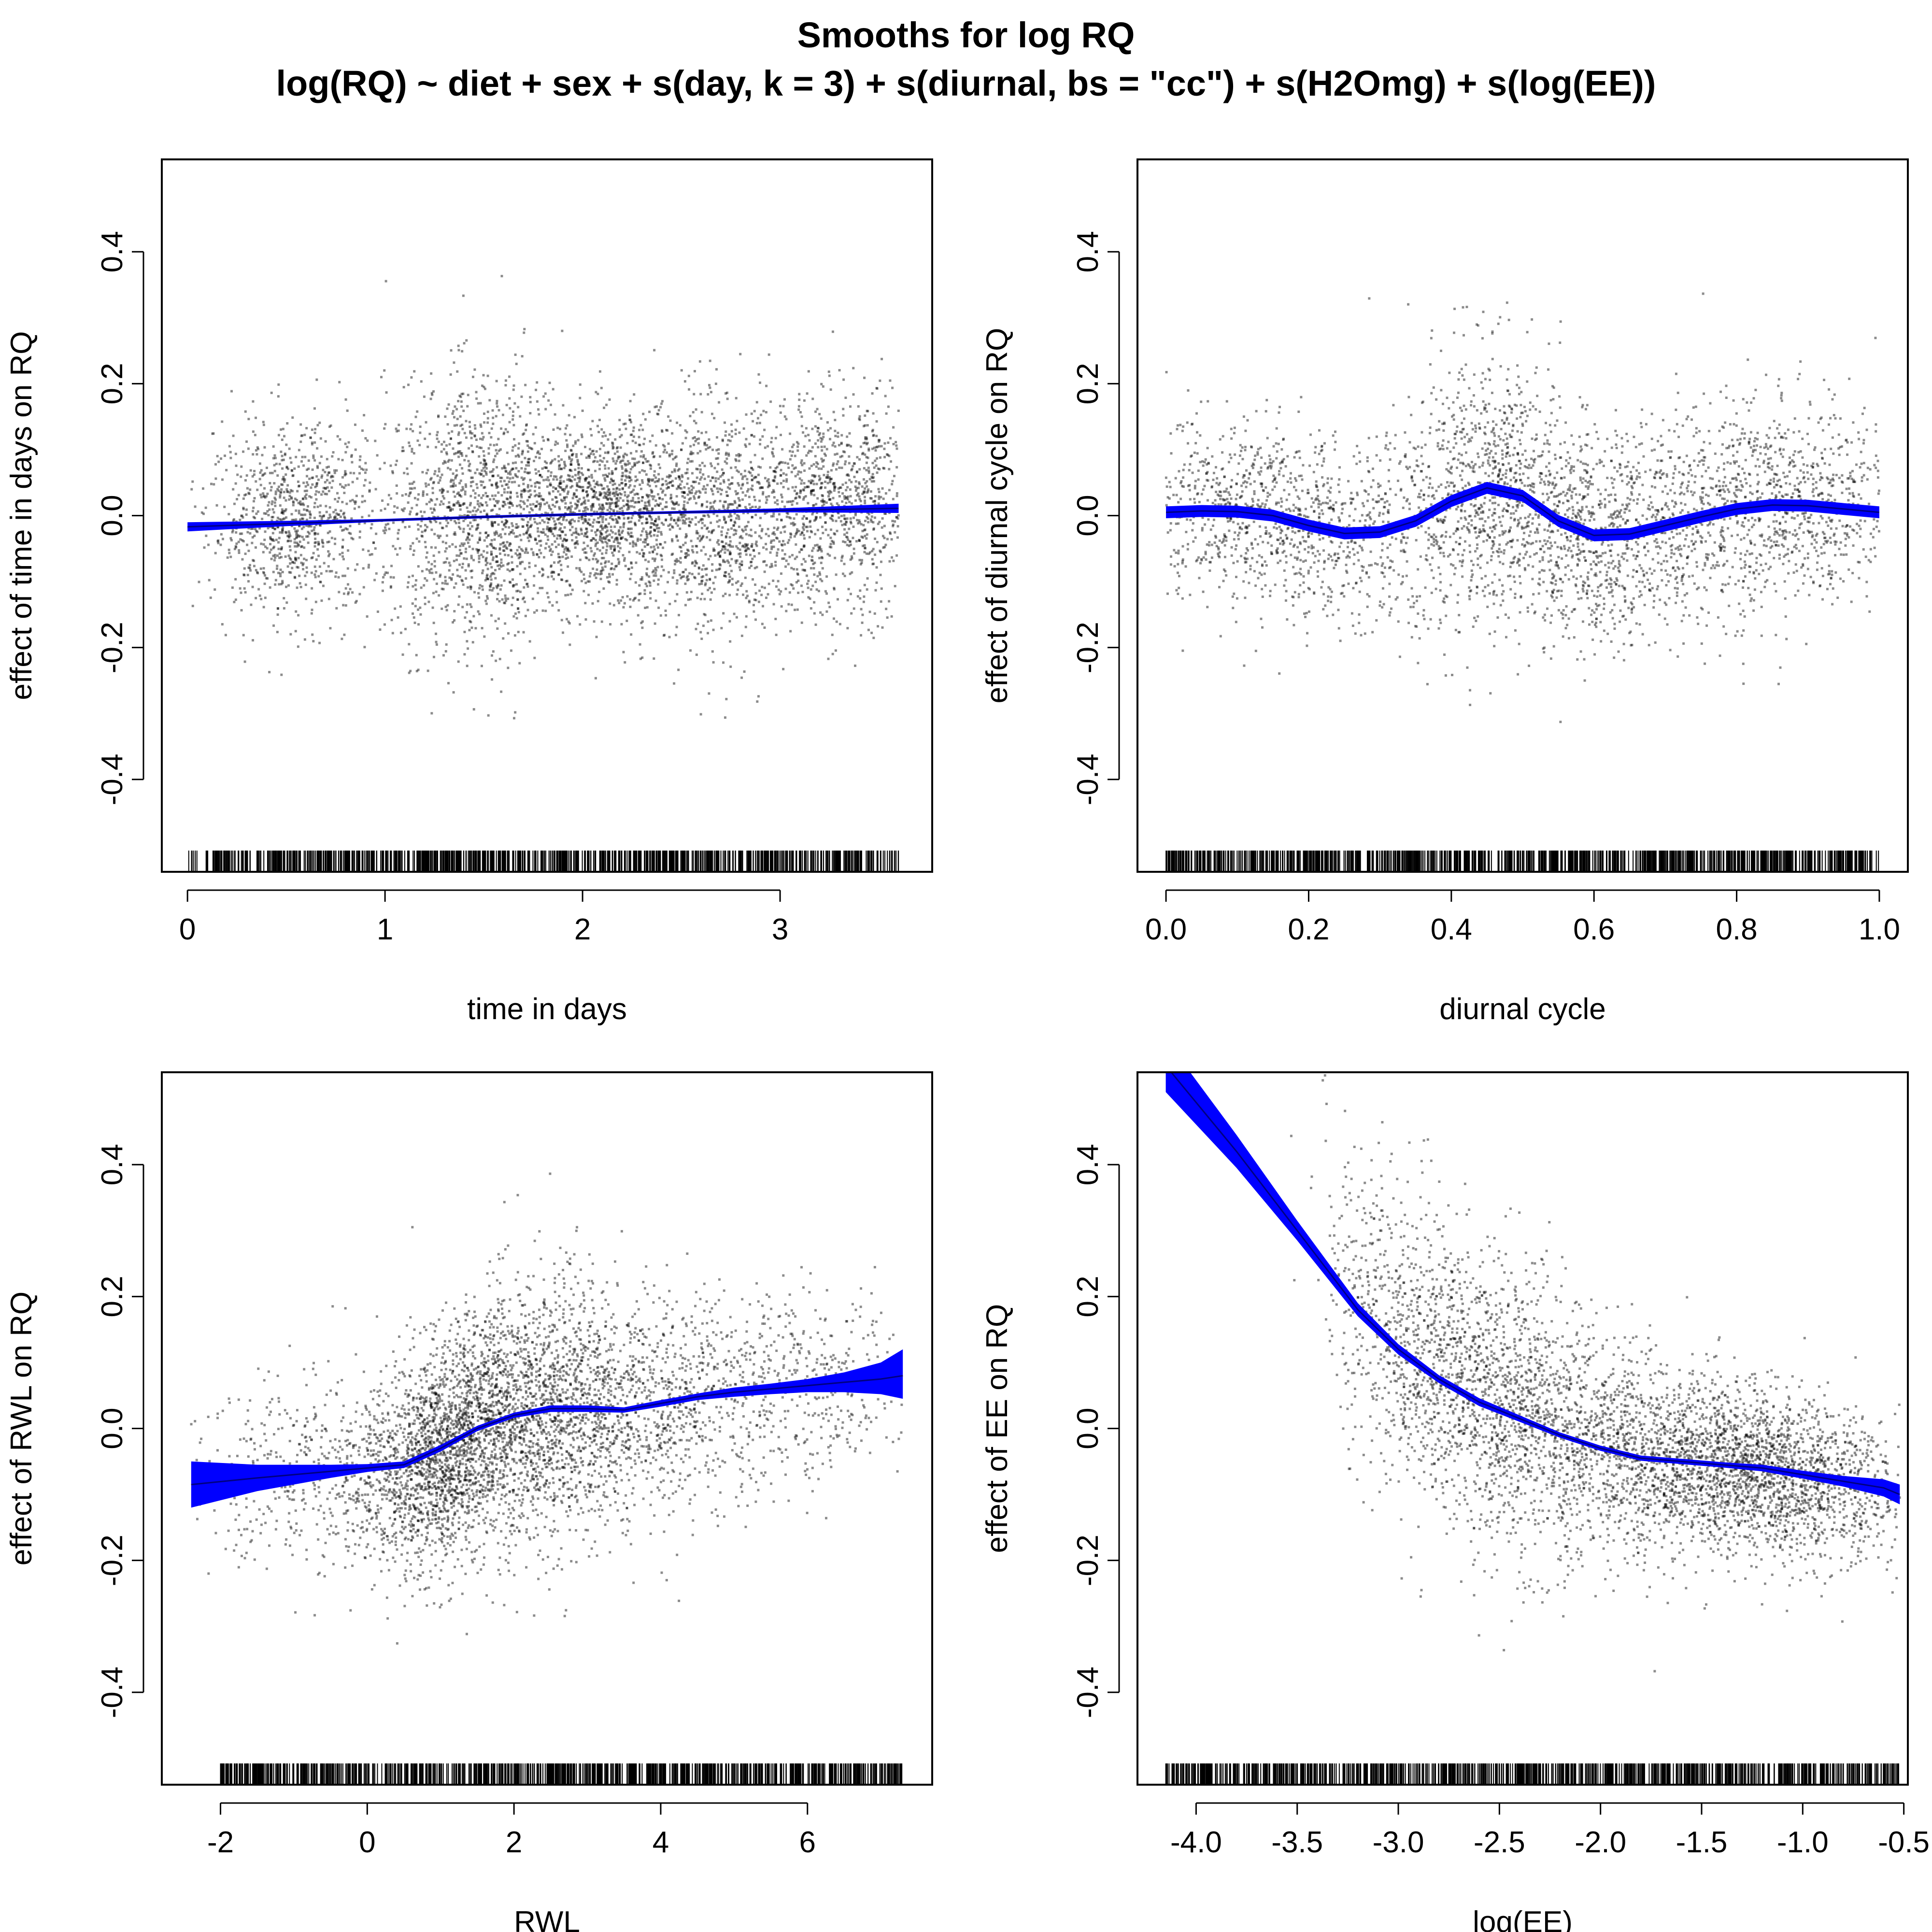 The height and width of the screenshot is (1932, 1932). I want to click on x-tick-label: -3.5, so click(1297, 1842).